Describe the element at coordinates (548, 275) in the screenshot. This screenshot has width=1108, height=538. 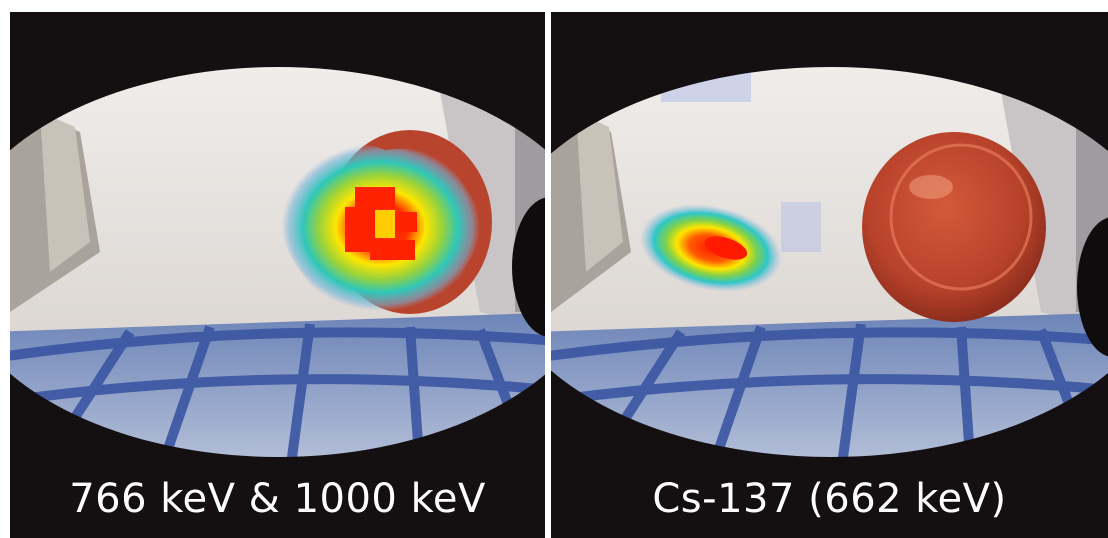
I see `panel-divider` at that location.